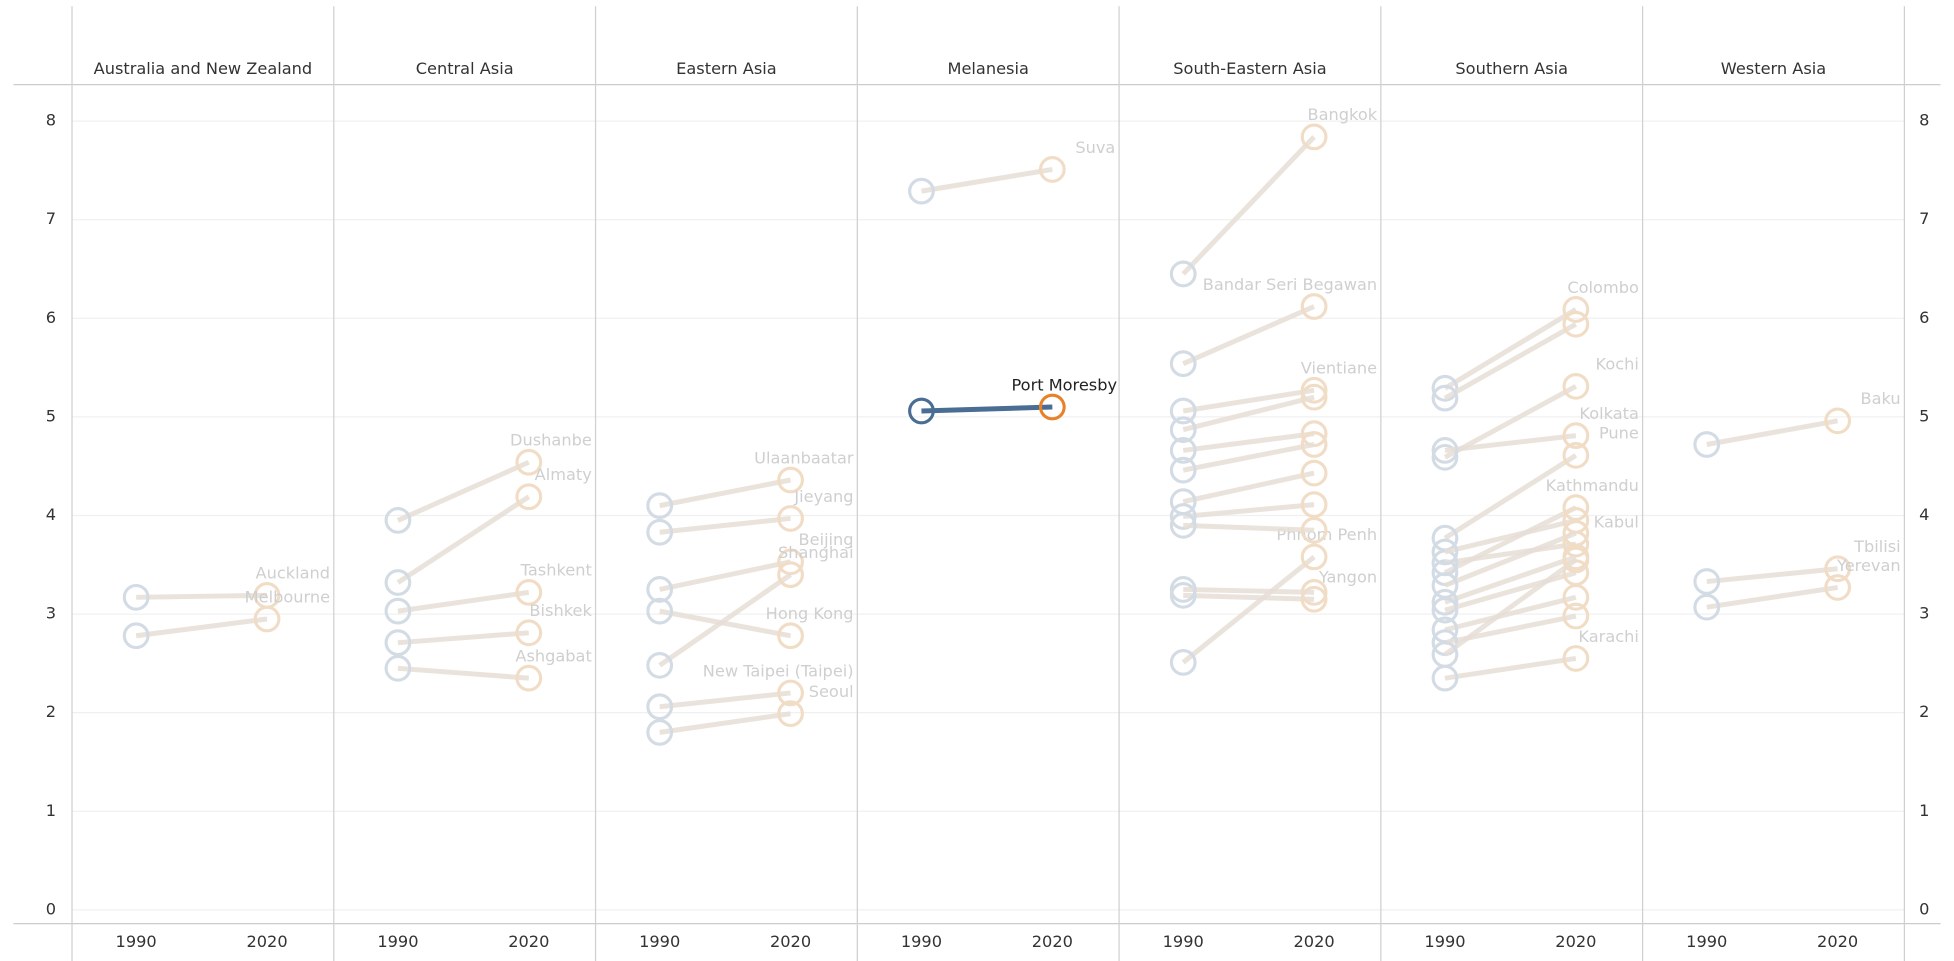 This screenshot has width=1954, height=961. Describe the element at coordinates (287, 596) in the screenshot. I see `city-label: Melbourne` at that location.